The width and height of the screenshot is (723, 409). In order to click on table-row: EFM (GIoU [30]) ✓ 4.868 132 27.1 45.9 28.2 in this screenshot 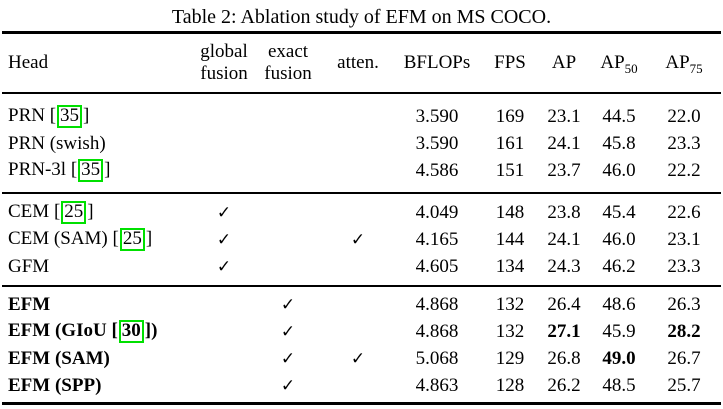, I will do `click(361, 331)`.